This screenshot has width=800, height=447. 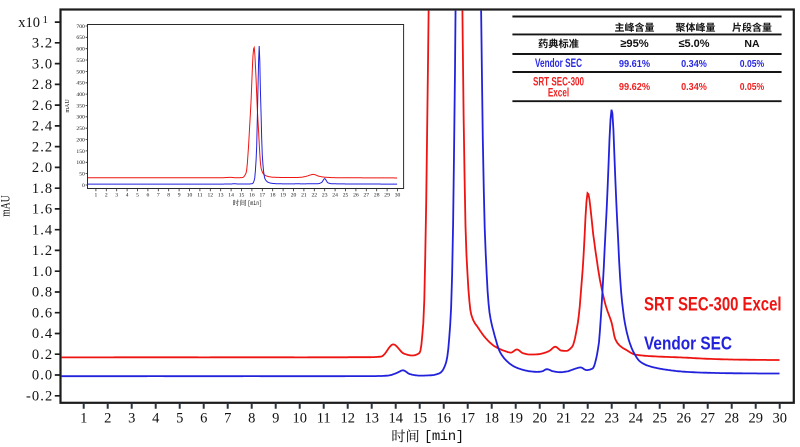 I want to click on svg-text: ≤5.0%, so click(x=694, y=44).